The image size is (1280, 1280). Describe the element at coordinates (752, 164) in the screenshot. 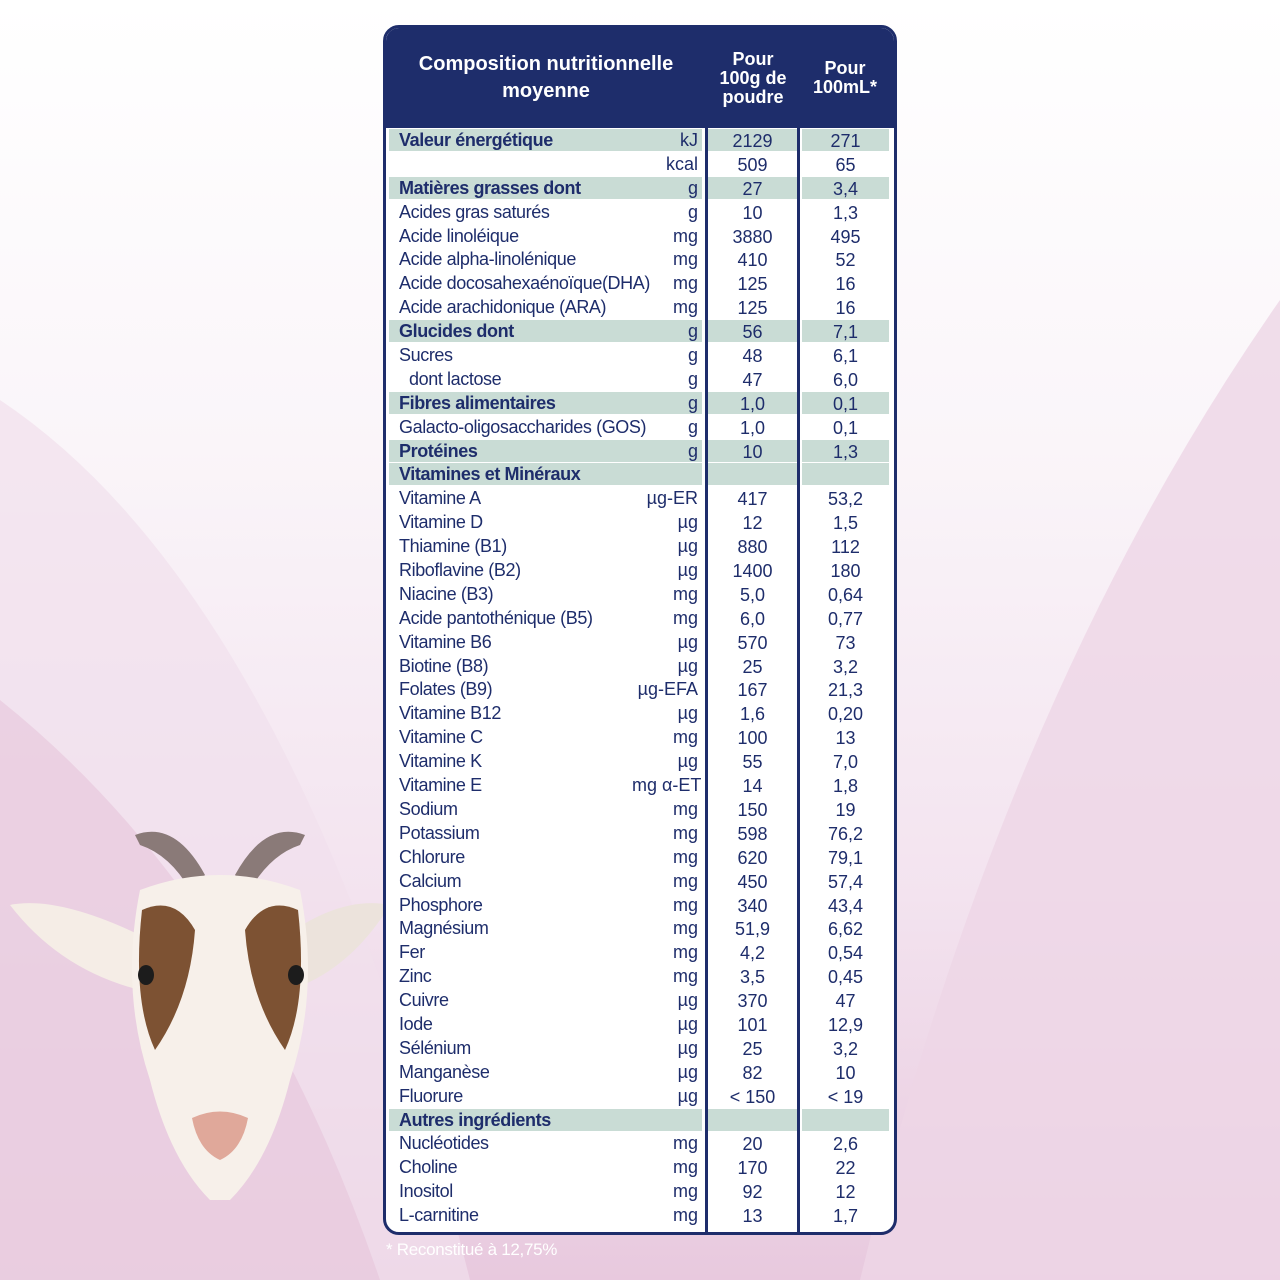

I see `value-per-100g: 509` at that location.